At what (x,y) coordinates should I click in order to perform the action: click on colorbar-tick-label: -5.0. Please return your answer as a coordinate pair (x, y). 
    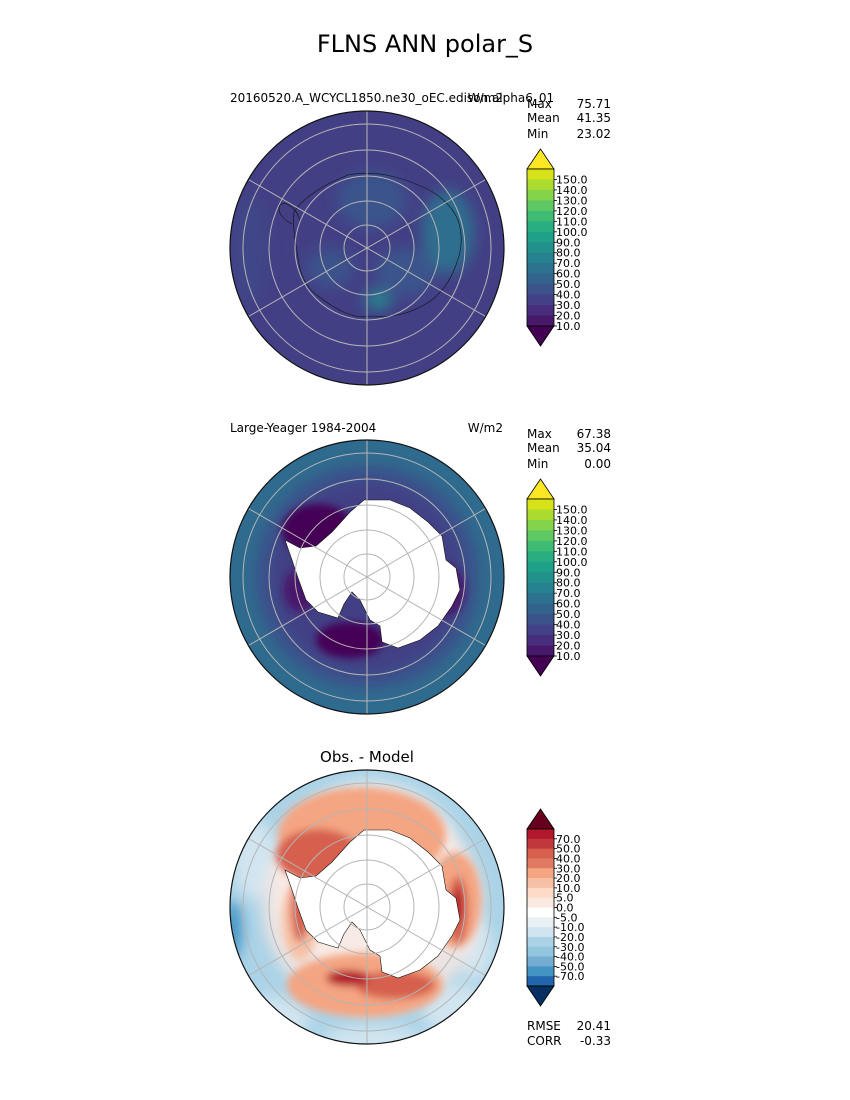
    Looking at the image, I should click on (566, 917).